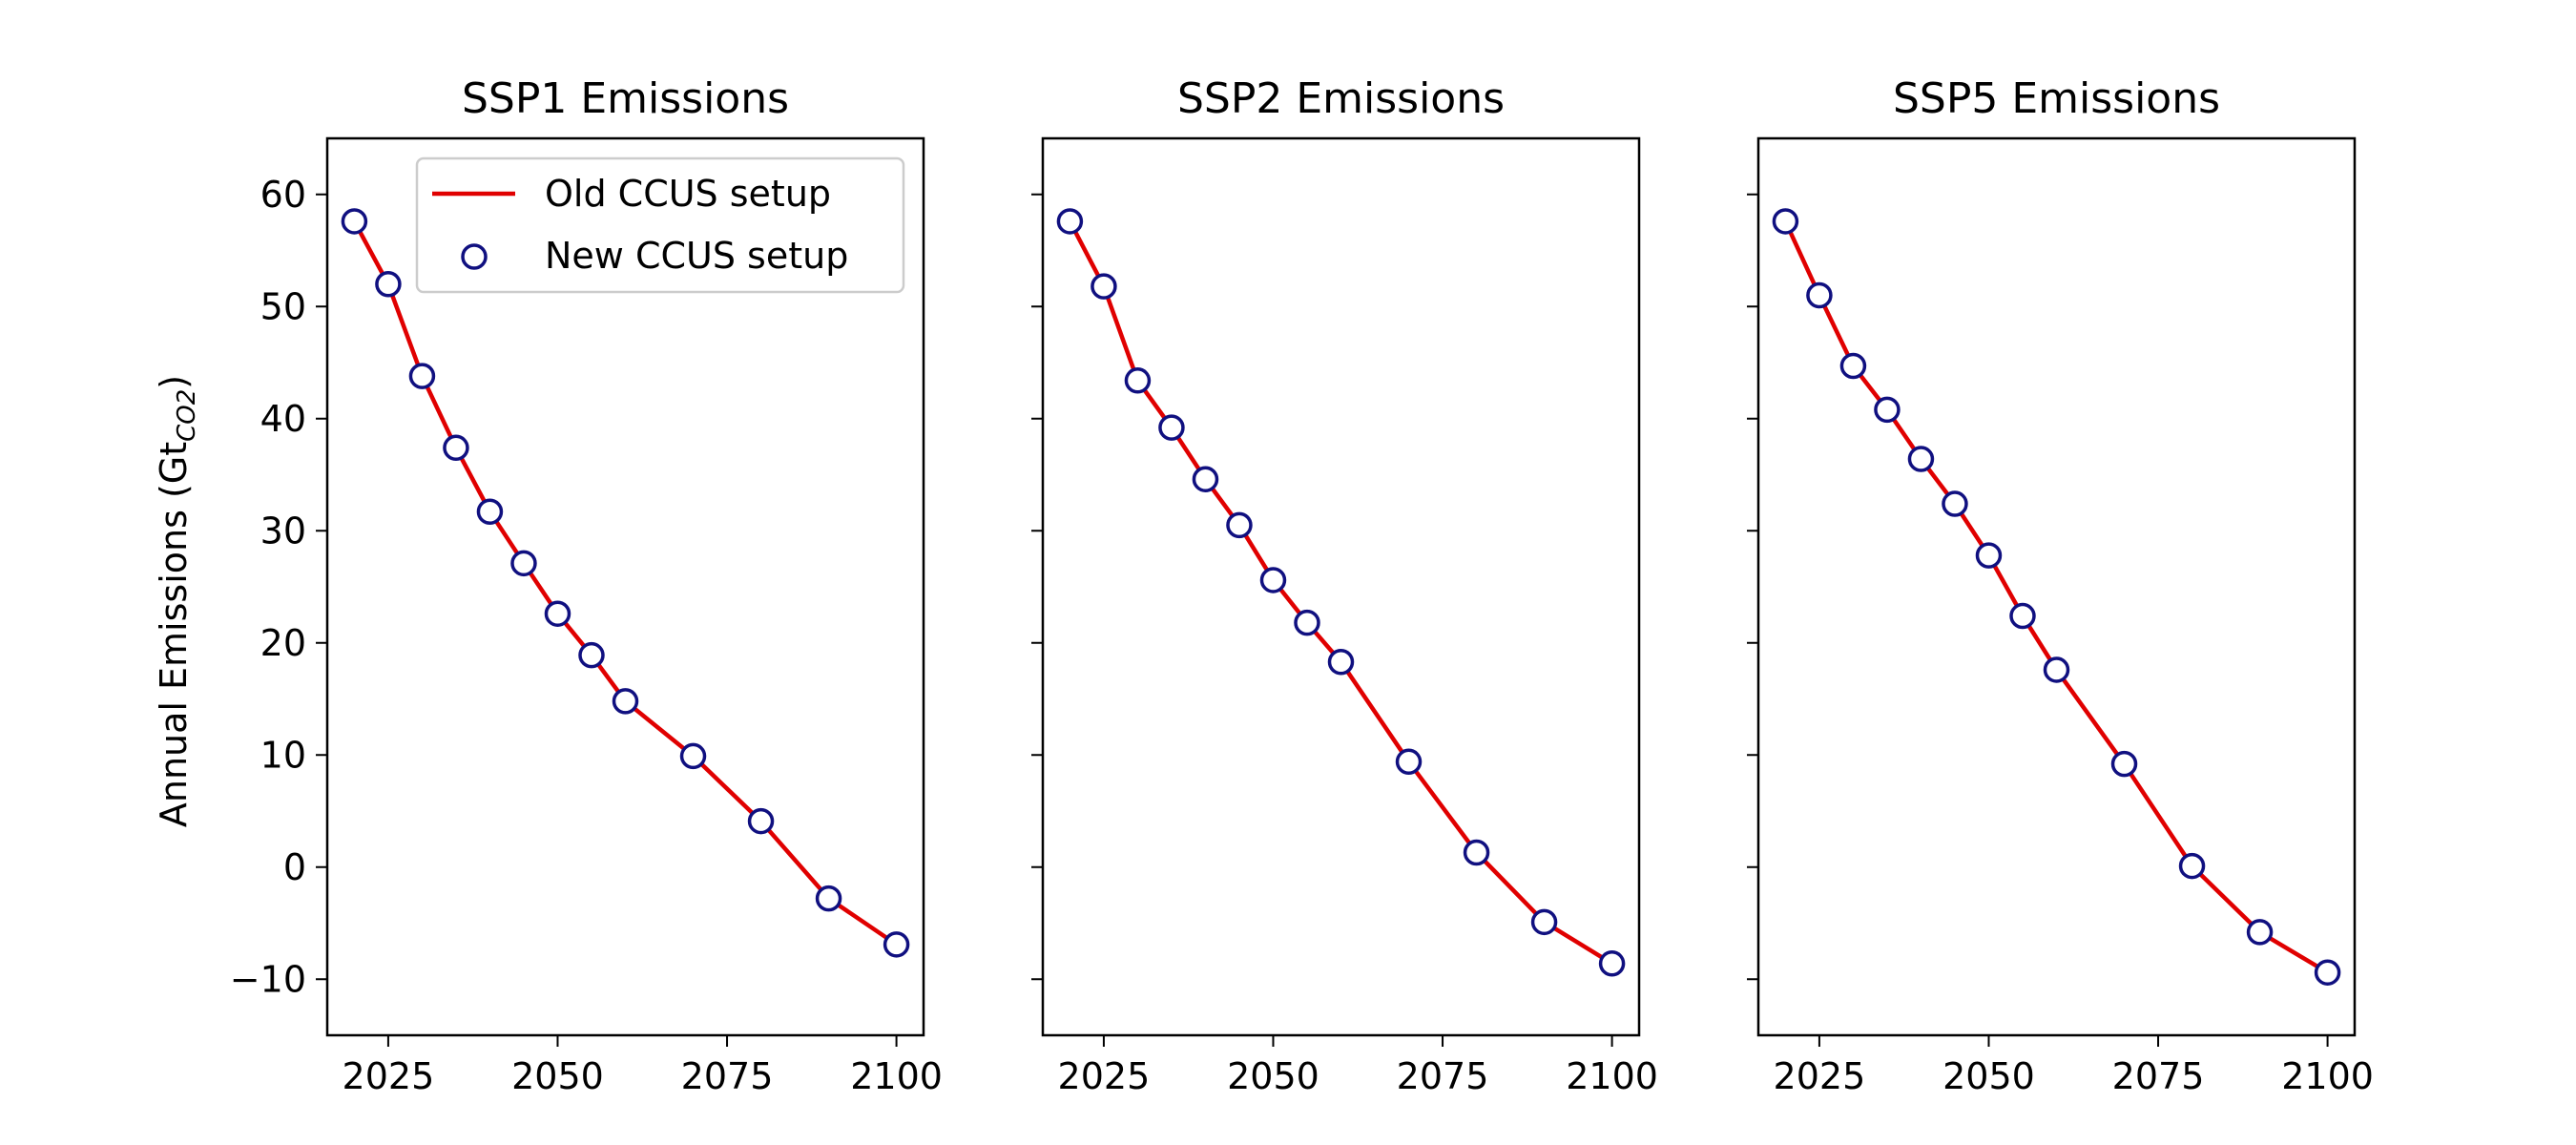 The width and height of the screenshot is (2576, 1145). Describe the element at coordinates (177, 601) in the screenshot. I see `y-axis-label: Annual Emissions (GtCO2)` at that location.